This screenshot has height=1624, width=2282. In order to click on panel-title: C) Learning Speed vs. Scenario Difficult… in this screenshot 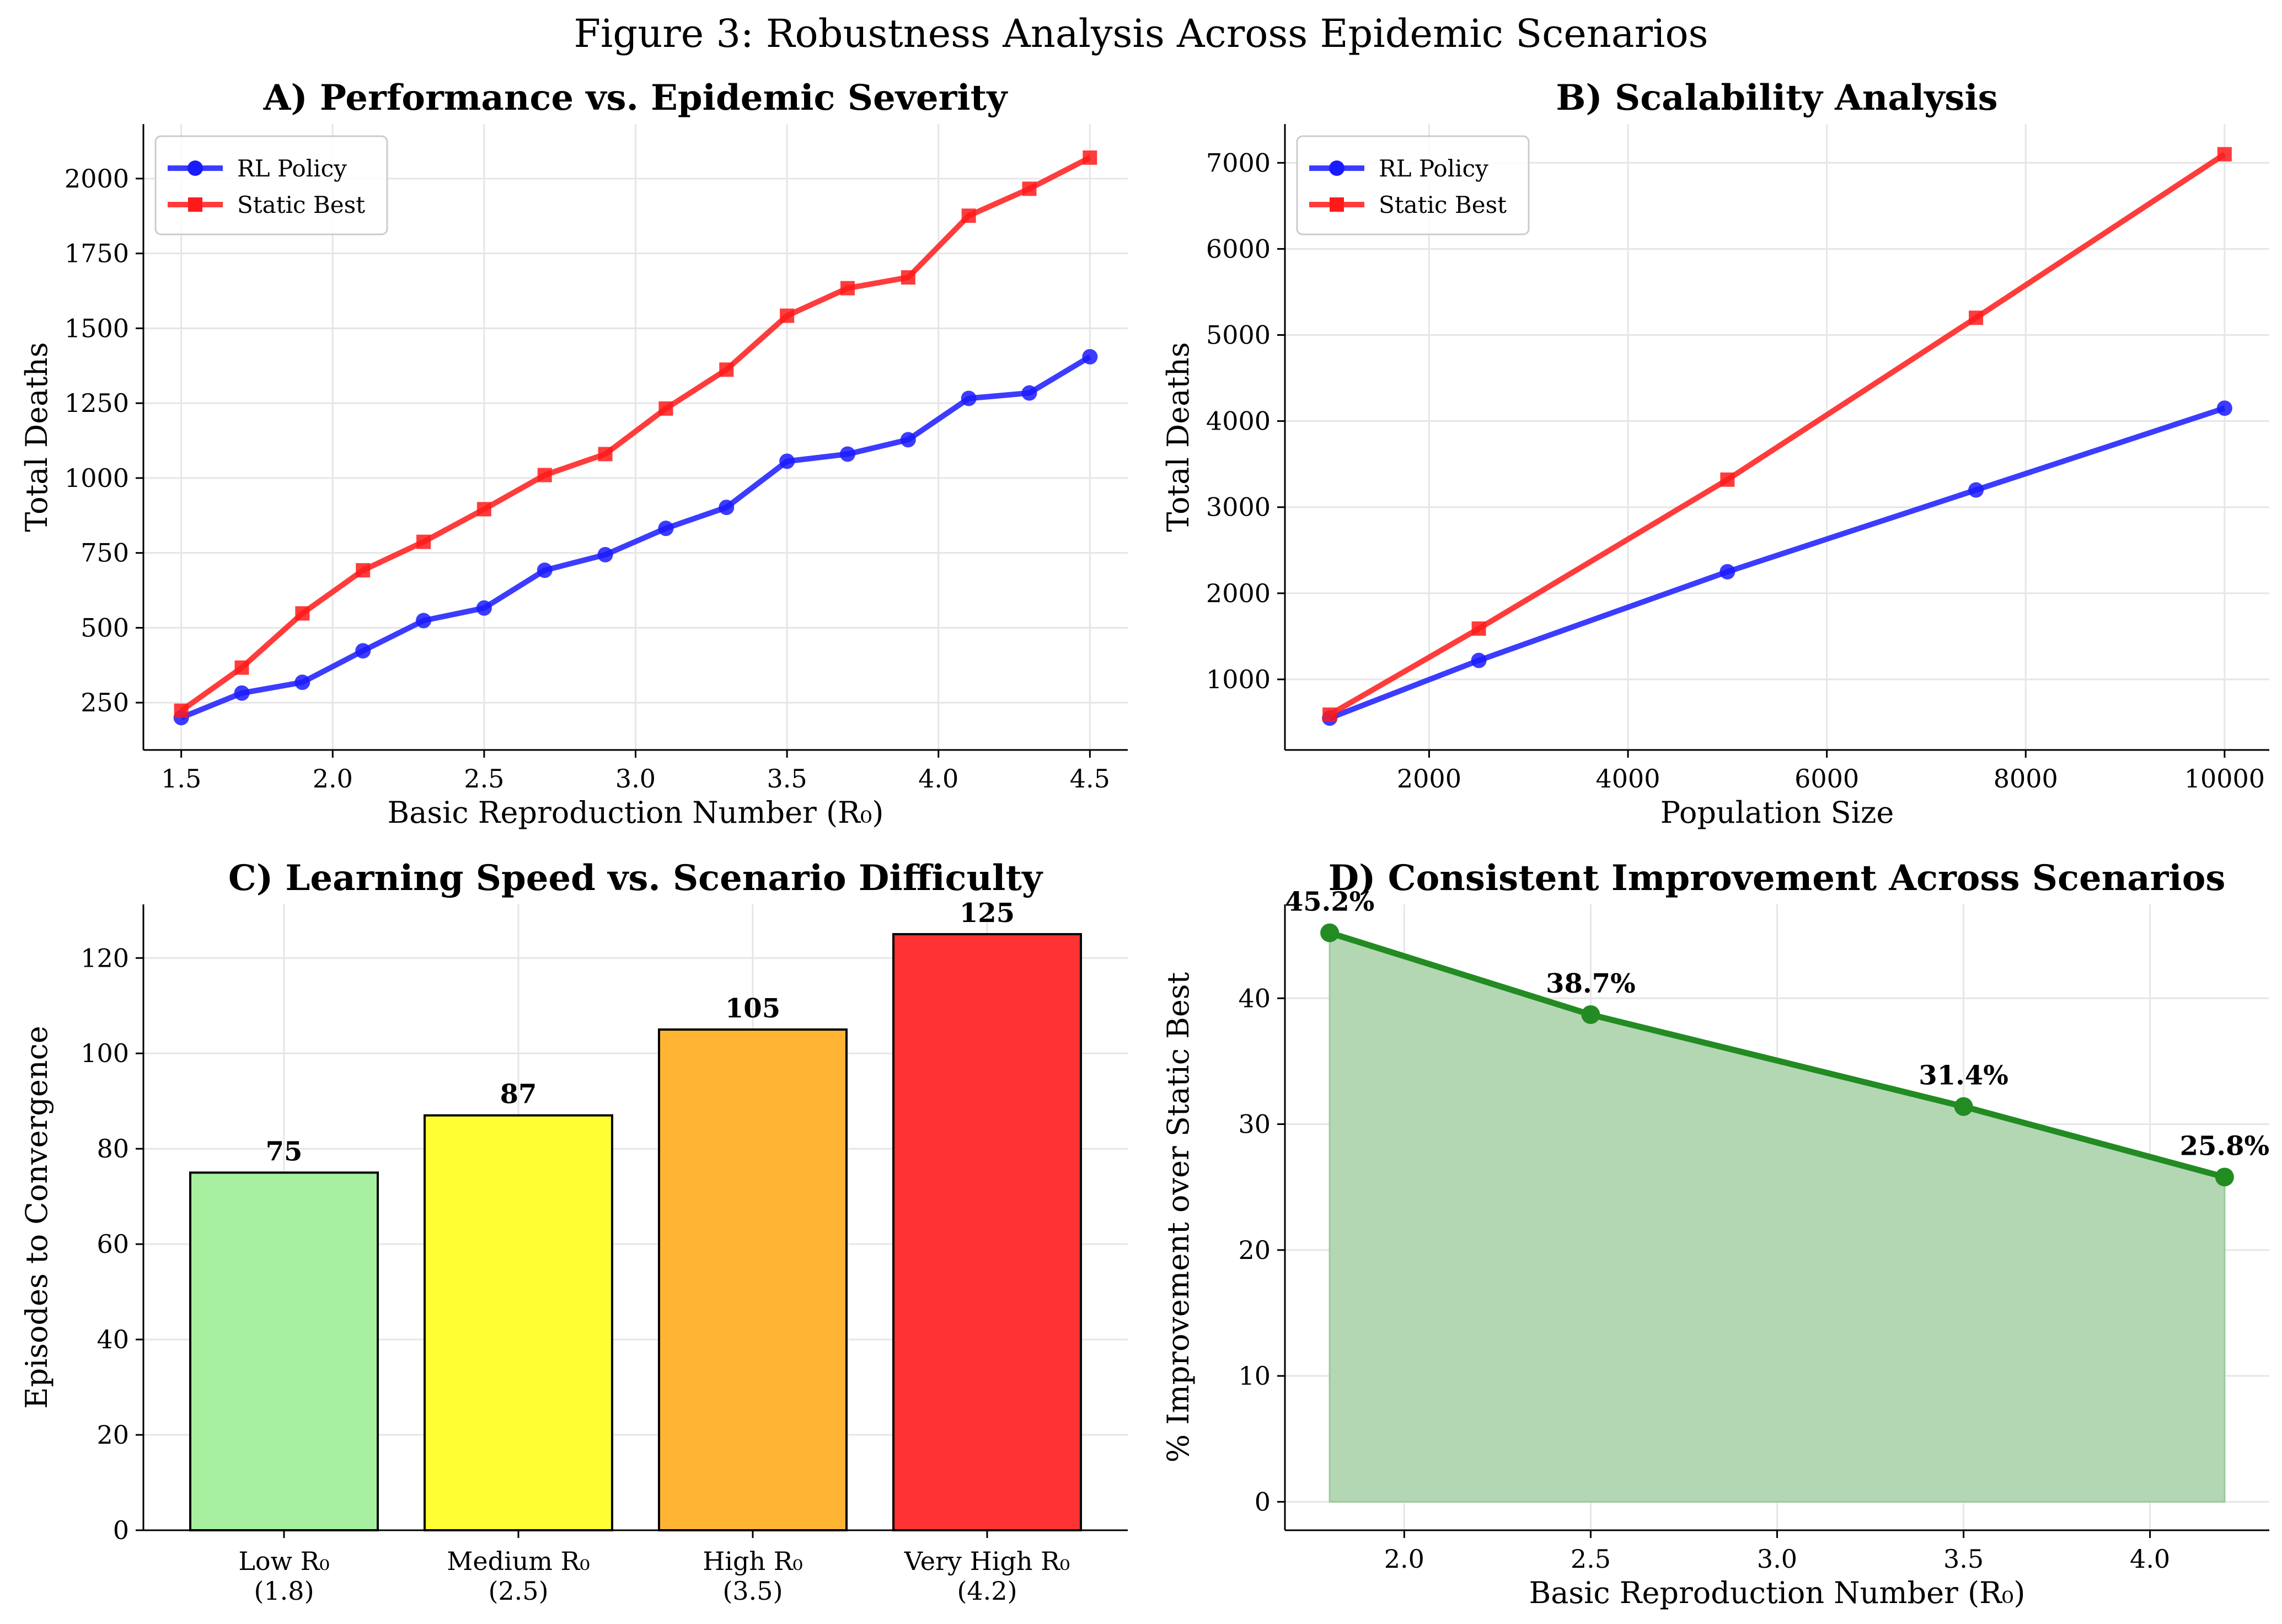, I will do `click(635, 878)`.